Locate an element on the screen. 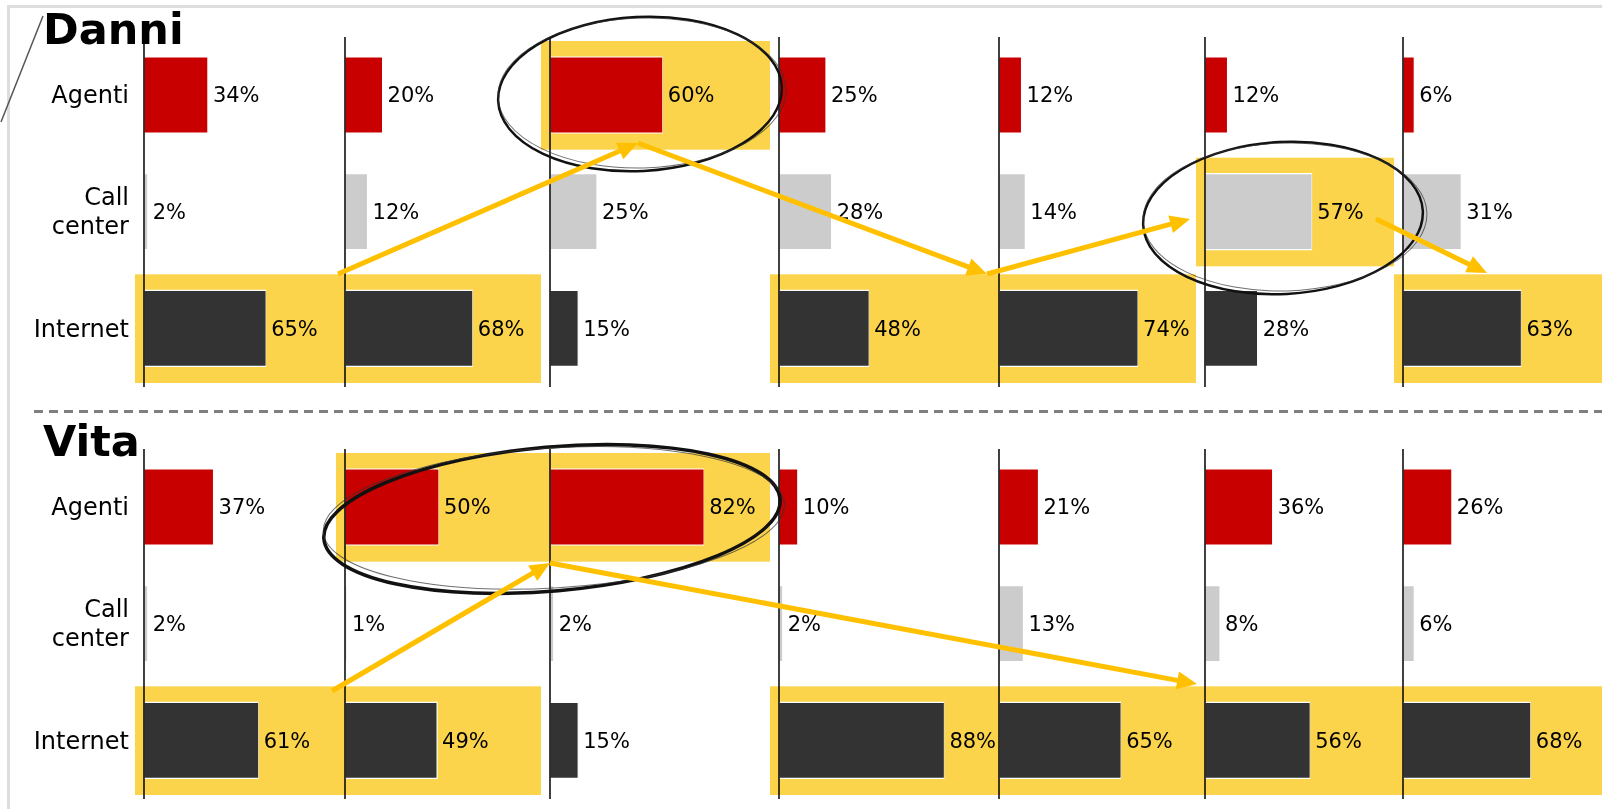 The height and width of the screenshot is (809, 1602). data-label: 8% is located at coordinates (1242, 624).